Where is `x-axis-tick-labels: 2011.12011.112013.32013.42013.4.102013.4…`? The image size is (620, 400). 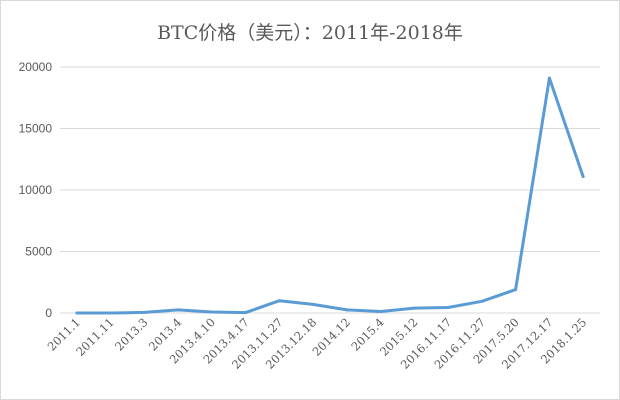 x-axis-tick-labels: 2011.12011.112013.32013.42013.4.102013.4… is located at coordinates (317, 343).